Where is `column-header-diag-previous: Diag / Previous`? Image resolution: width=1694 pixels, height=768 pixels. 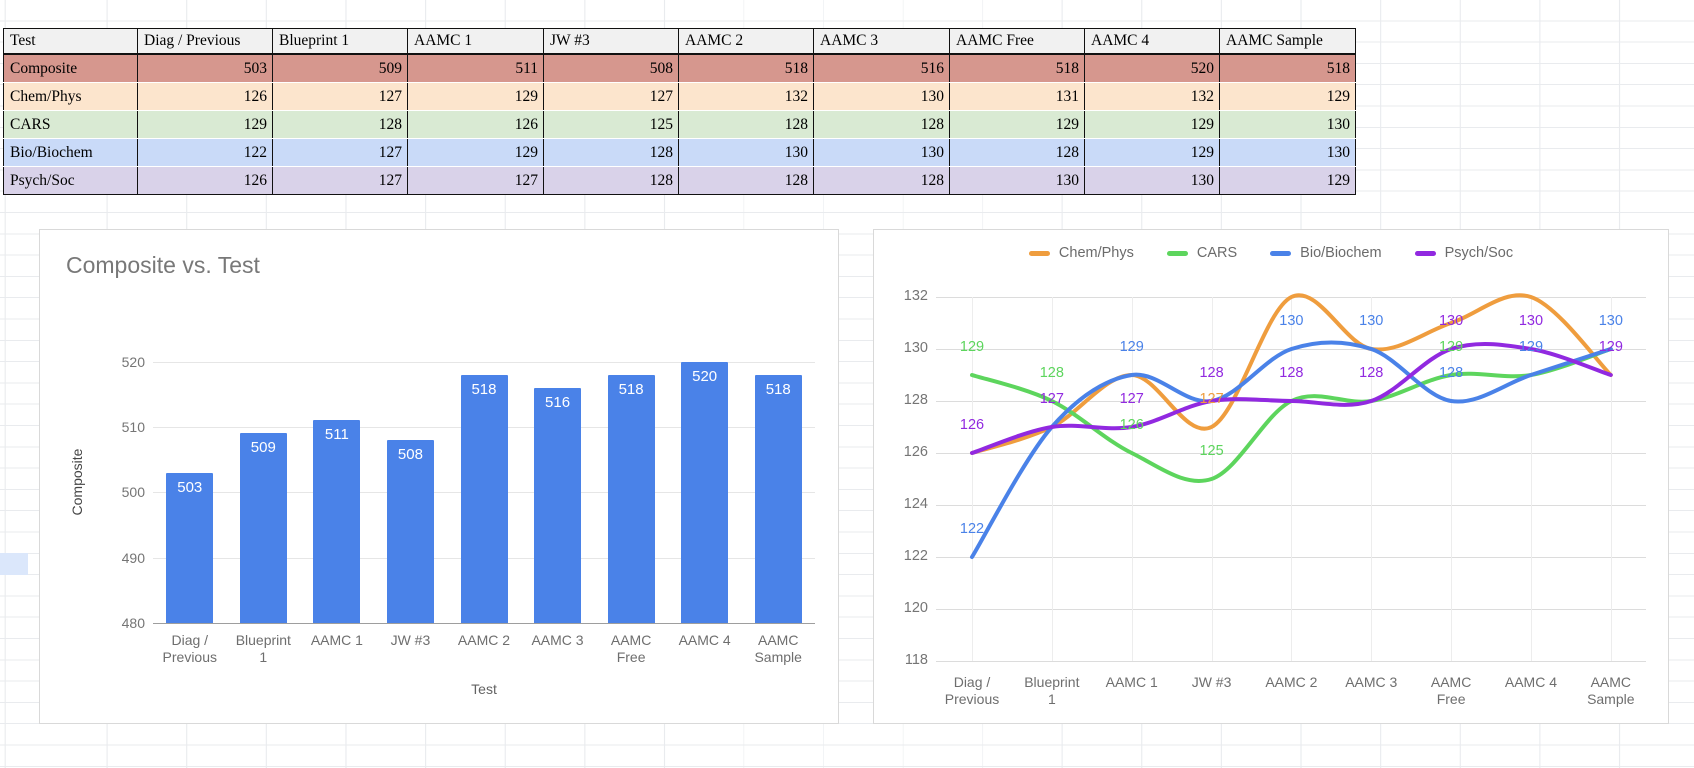
column-header-diag-previous: Diag / Previous is located at coordinates (205, 41).